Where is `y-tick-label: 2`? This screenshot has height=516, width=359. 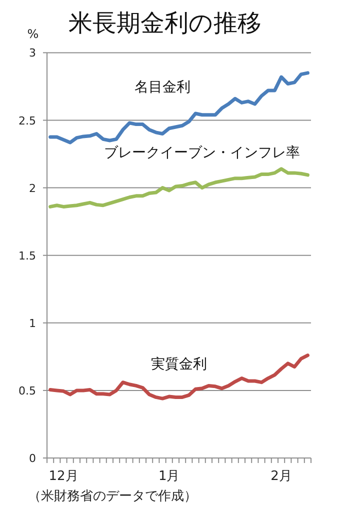
y-tick-label: 2 is located at coordinates (32, 188).